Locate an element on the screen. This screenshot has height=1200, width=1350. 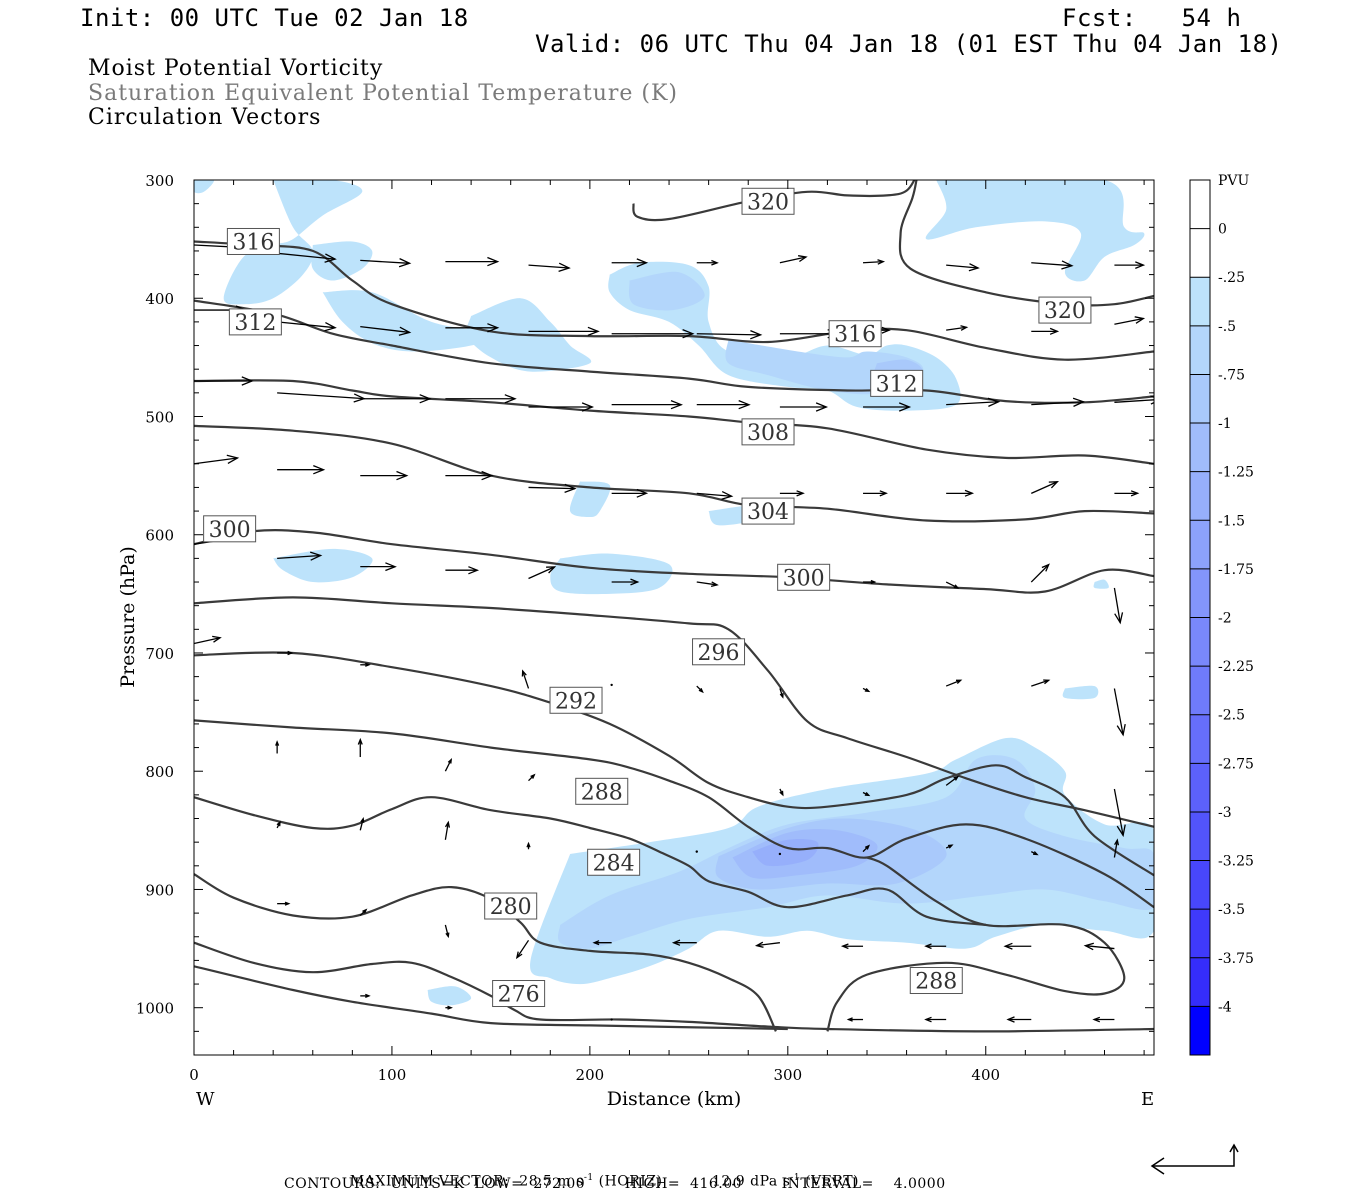
contour-label-text: 304 is located at coordinates (768, 512).